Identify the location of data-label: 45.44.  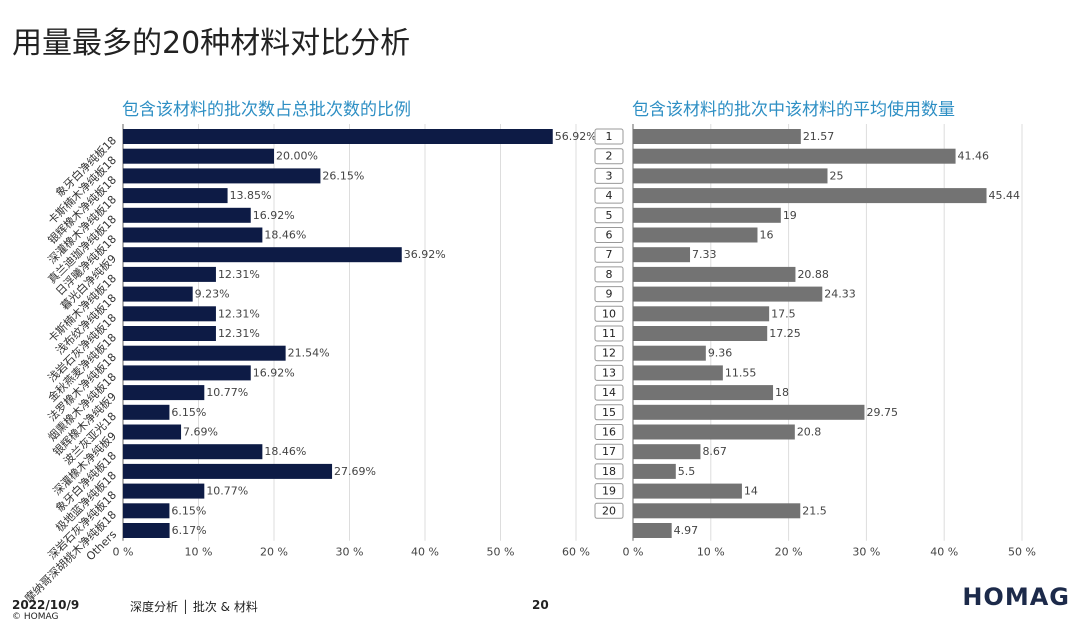
(1005, 195).